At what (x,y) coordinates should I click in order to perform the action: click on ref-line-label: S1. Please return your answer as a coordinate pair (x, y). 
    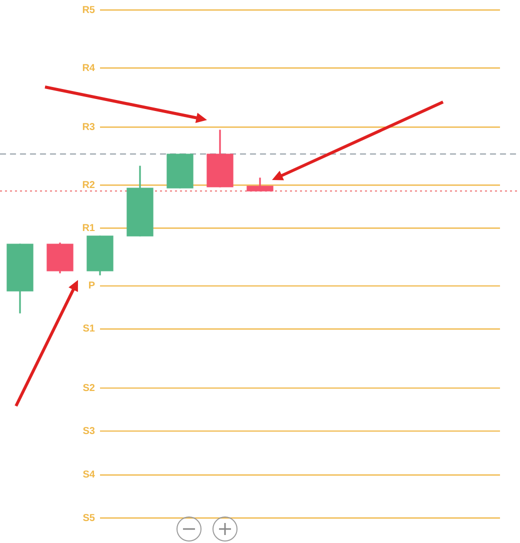
    Looking at the image, I should click on (89, 329).